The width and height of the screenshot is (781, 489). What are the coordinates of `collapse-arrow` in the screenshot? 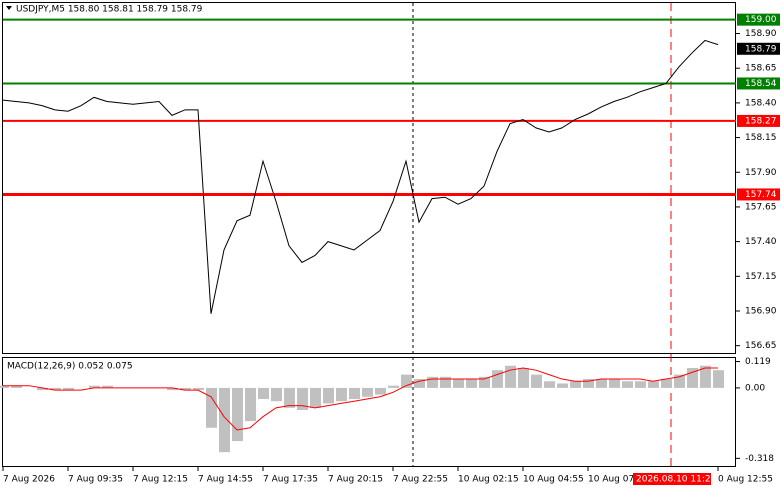 It's located at (9, 8).